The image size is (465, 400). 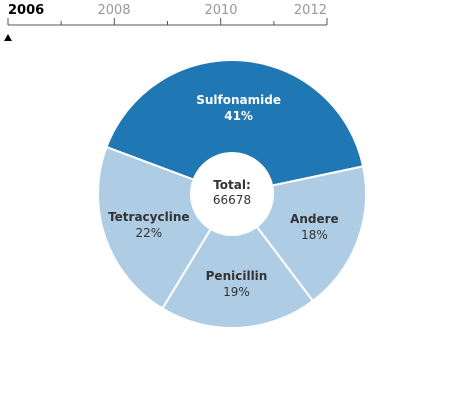 I want to click on slice-percent-penicillin: 19%, so click(x=236, y=292).